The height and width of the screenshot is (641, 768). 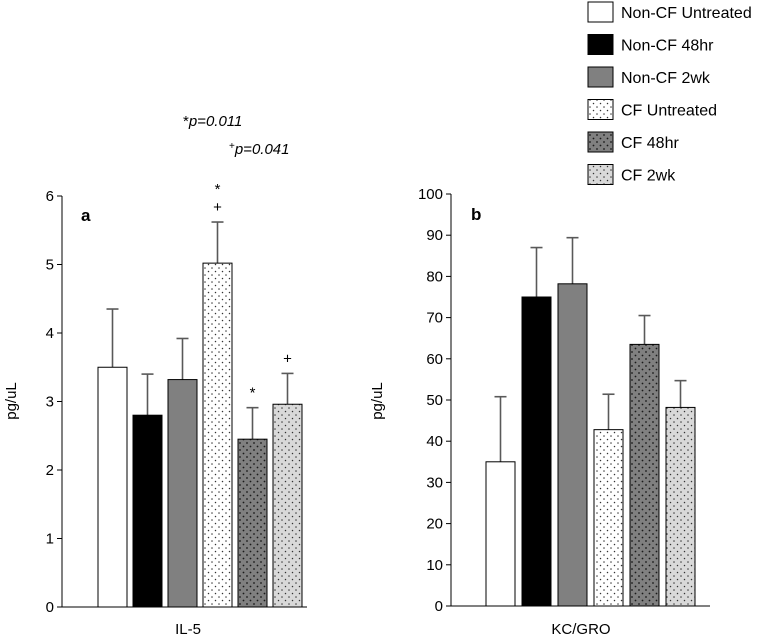 I want to click on star-p-symbol: *, so click(x=186, y=121).